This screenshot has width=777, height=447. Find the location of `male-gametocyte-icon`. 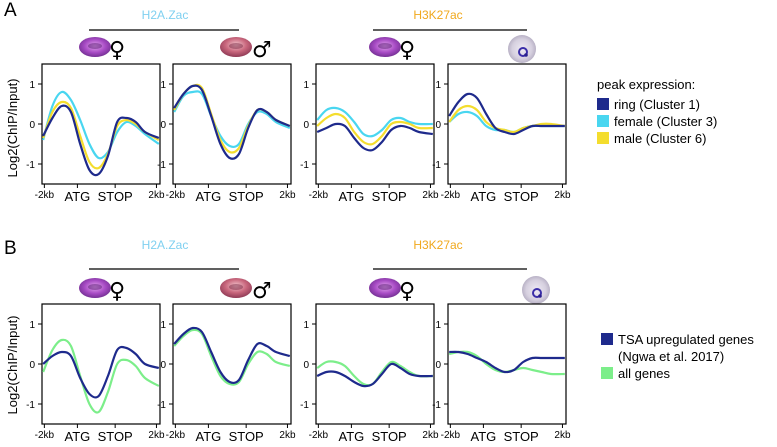

male-gametocyte-icon is located at coordinates (236, 47).